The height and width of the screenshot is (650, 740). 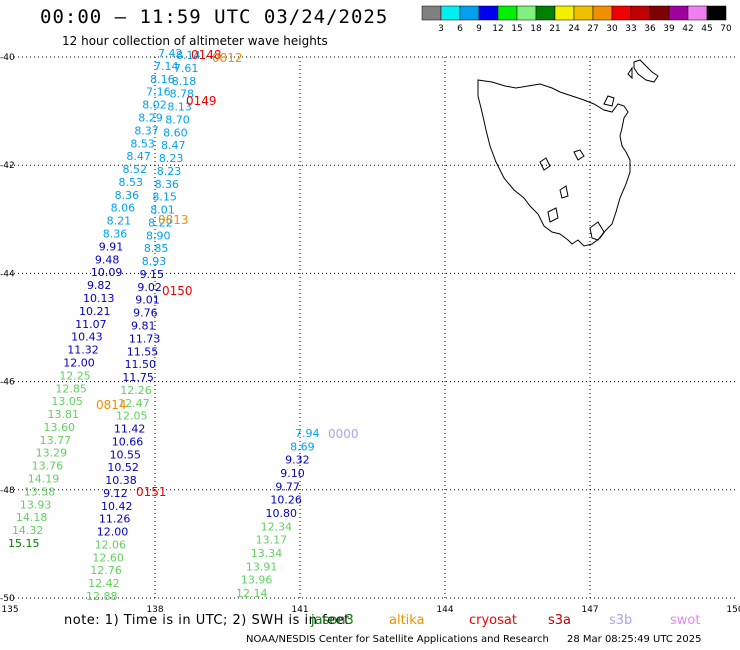 What do you see at coordinates (132, 416) in the screenshot?
I see `wave-height-label: 12.05` at bounding box center [132, 416].